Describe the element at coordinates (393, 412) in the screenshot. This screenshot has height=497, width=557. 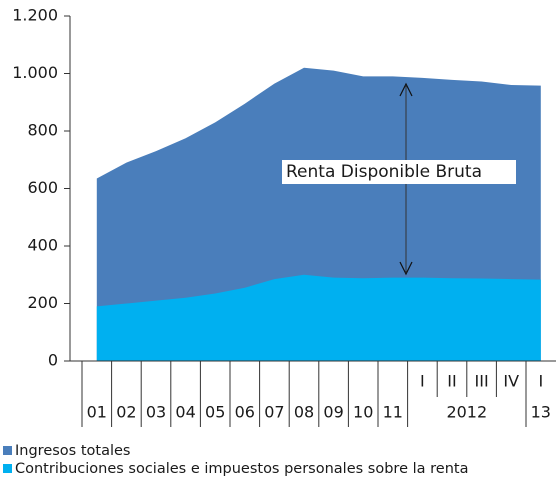
I see `x-tick-label: 11` at that location.